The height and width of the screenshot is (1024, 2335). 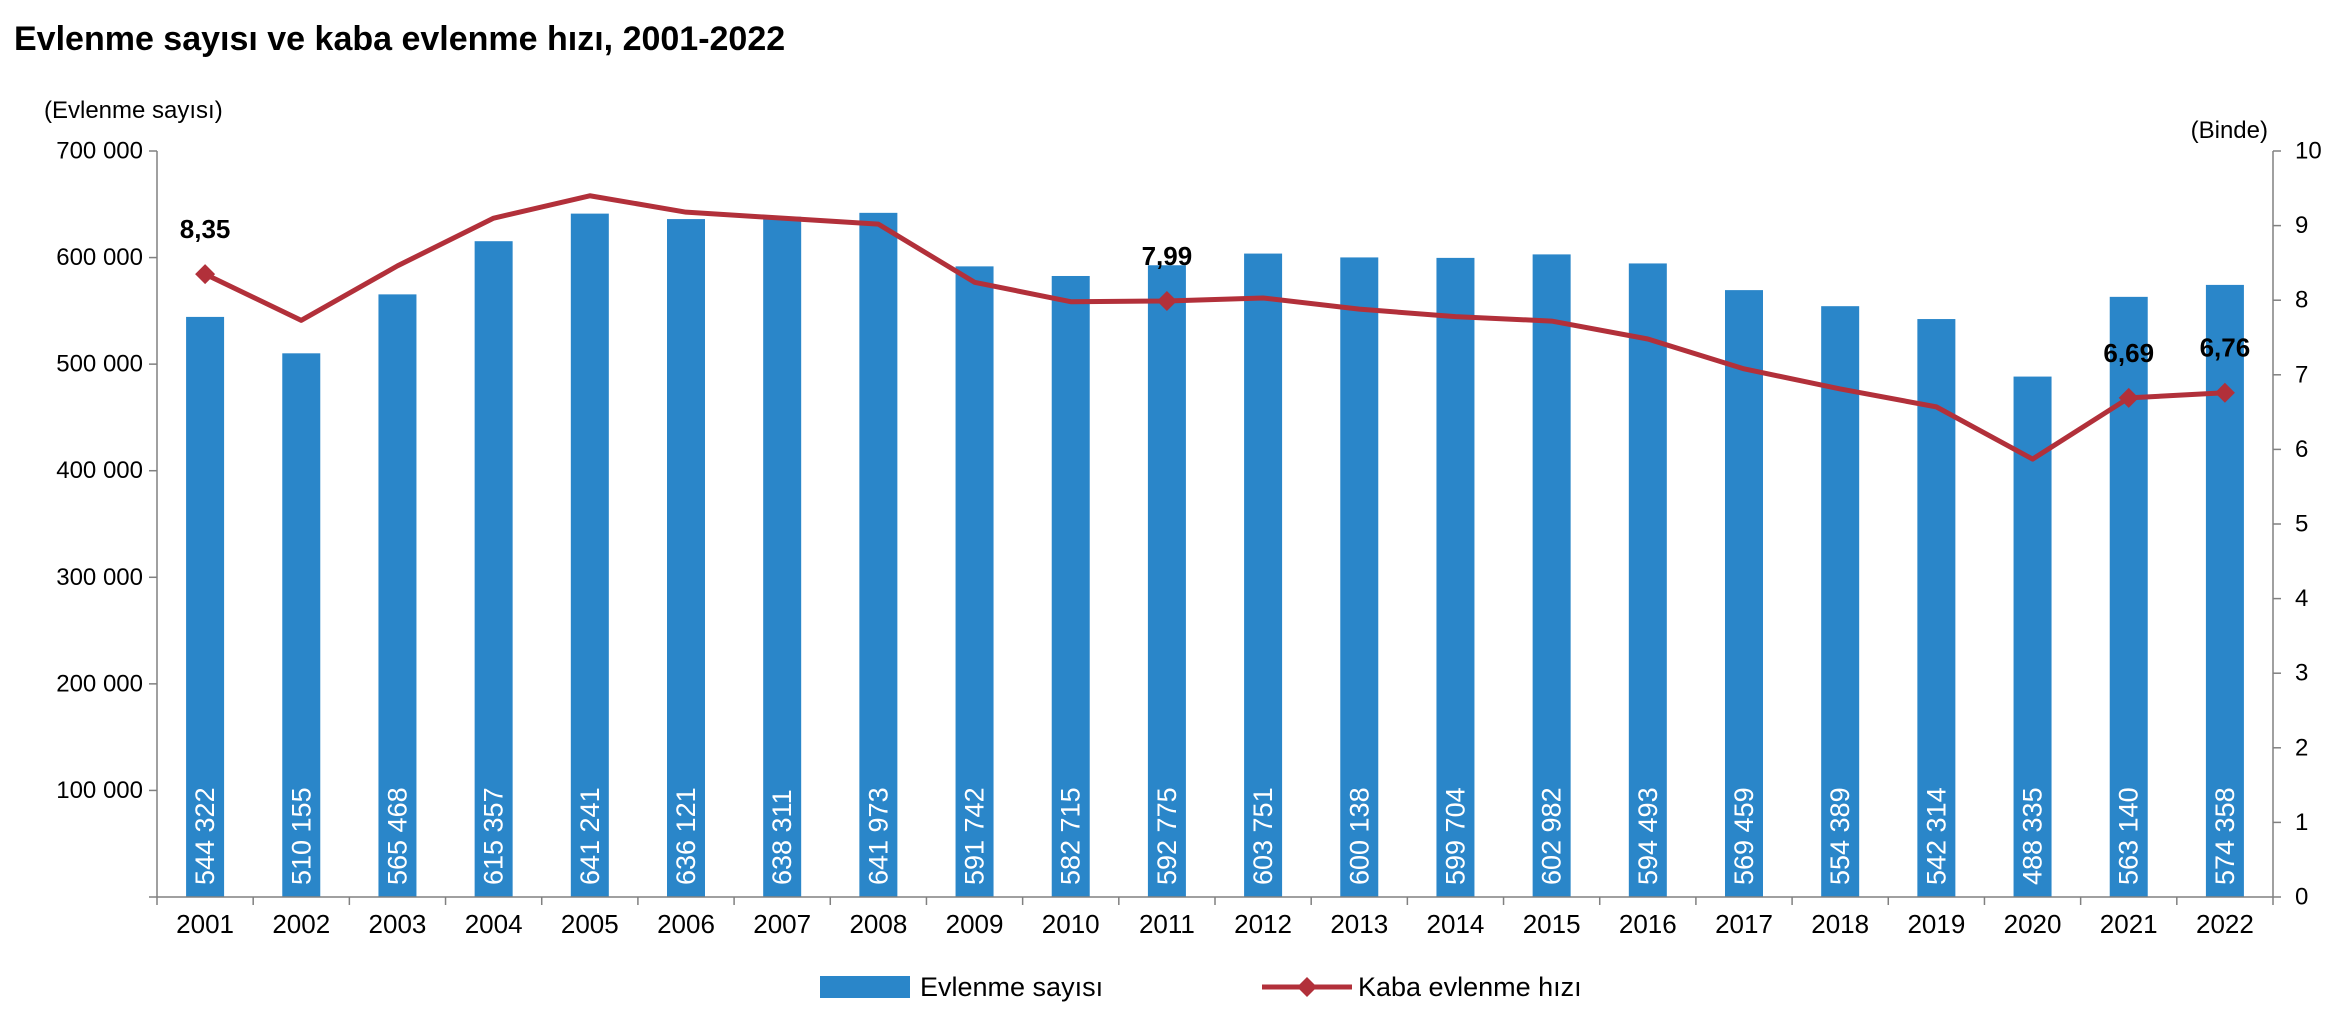 What do you see at coordinates (1936, 836) in the screenshot?
I see `bar-value-label: 542 314` at bounding box center [1936, 836].